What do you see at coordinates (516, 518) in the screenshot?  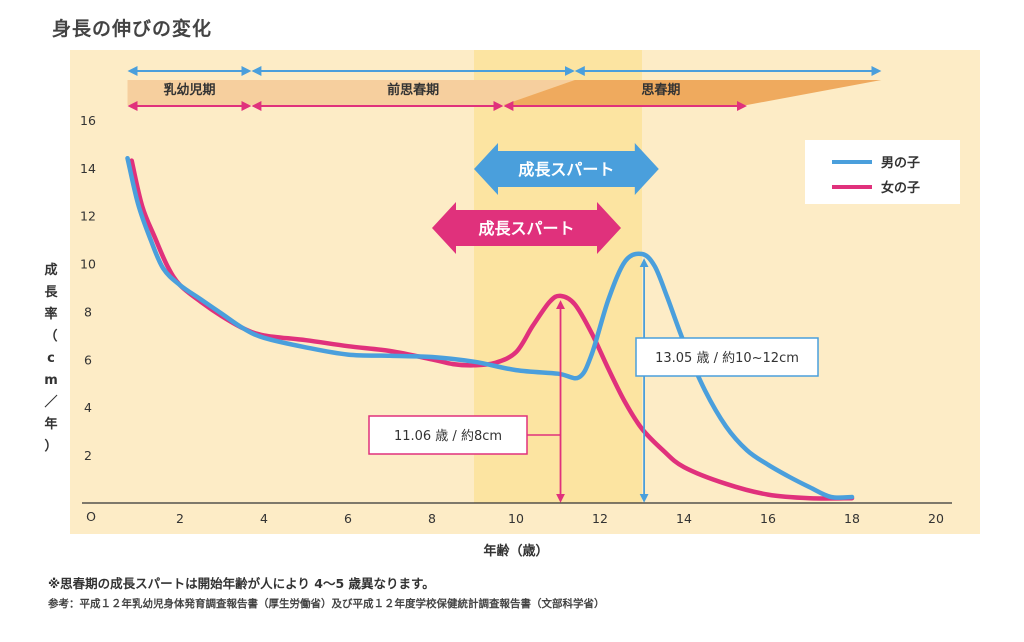 I see `x-tick-label: 10` at bounding box center [516, 518].